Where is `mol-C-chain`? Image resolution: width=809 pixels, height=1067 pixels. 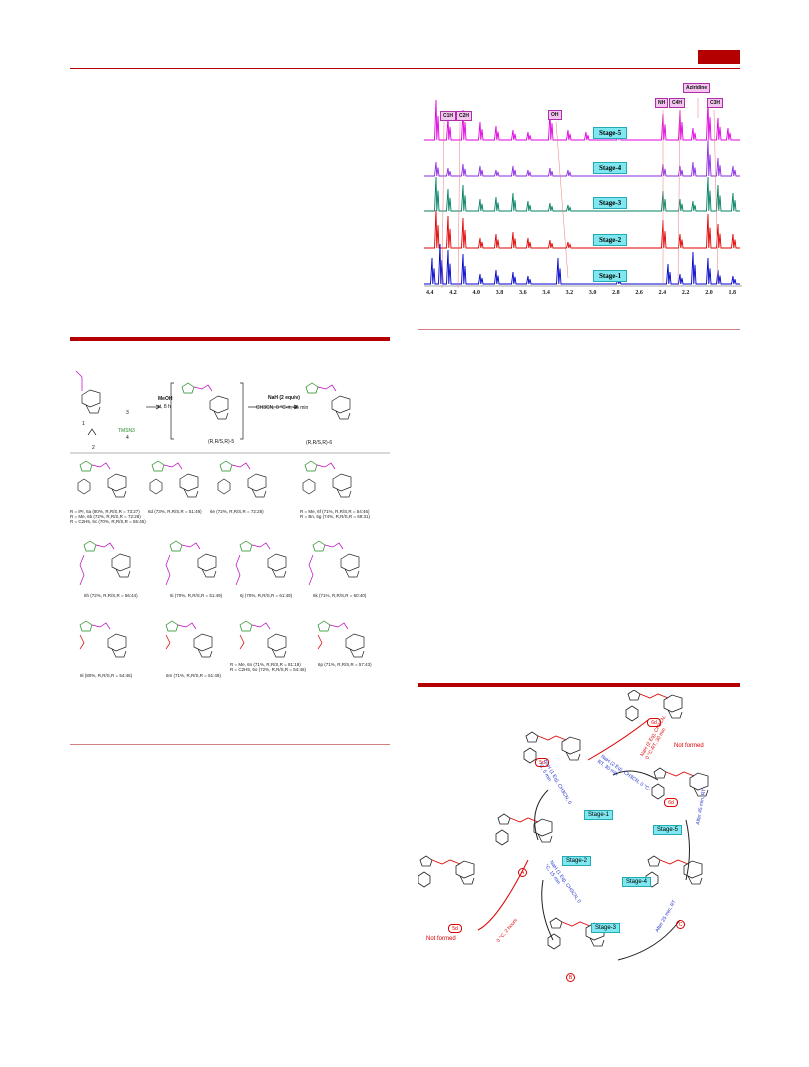
mol-C-chain is located at coordinates (674, 862).